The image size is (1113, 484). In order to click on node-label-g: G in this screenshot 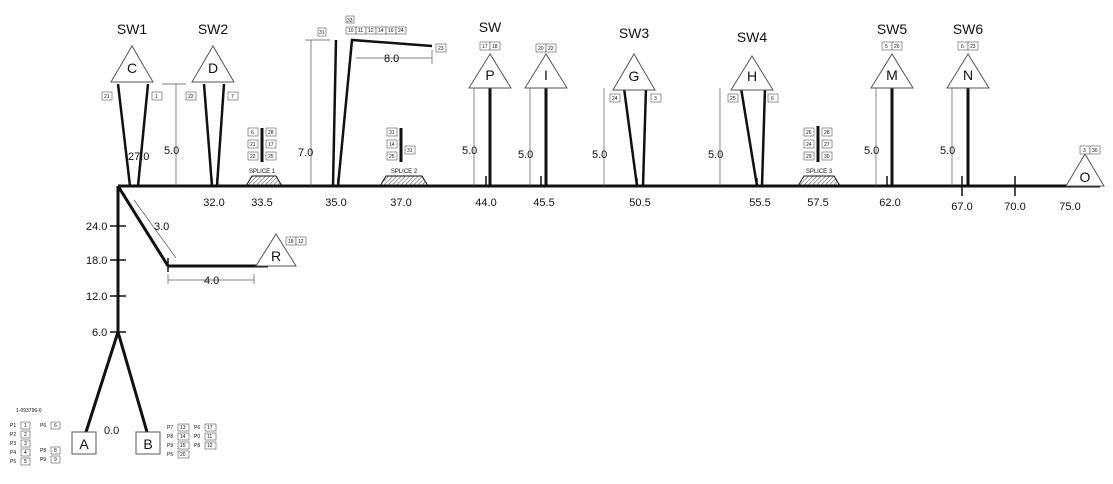, I will do `click(634, 76)`.